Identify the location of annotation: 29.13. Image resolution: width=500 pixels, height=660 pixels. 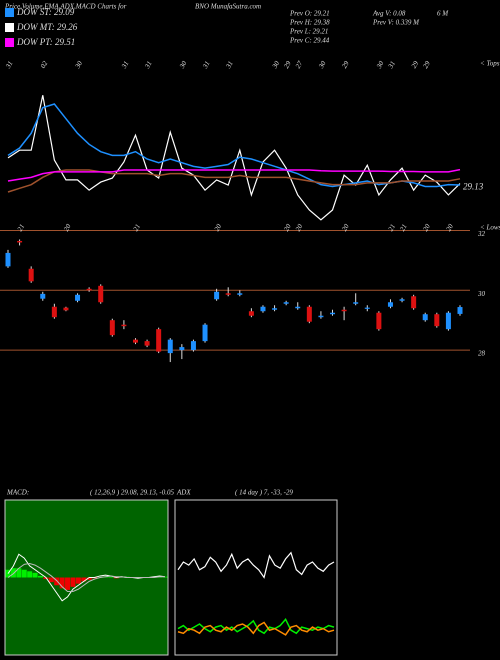
(473, 187).